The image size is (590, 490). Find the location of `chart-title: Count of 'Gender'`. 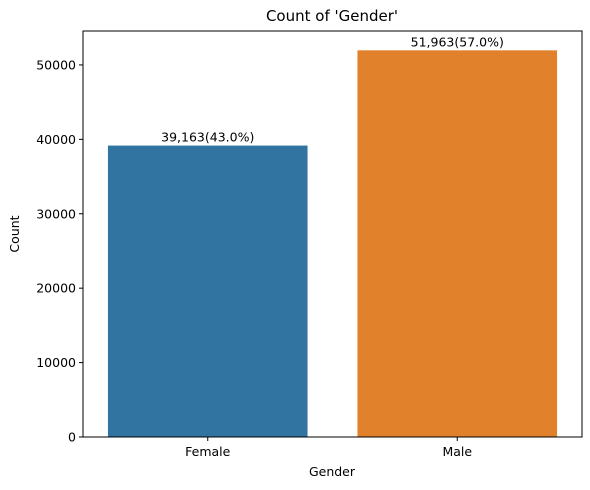

chart-title: Count of 'Gender' is located at coordinates (332, 16).